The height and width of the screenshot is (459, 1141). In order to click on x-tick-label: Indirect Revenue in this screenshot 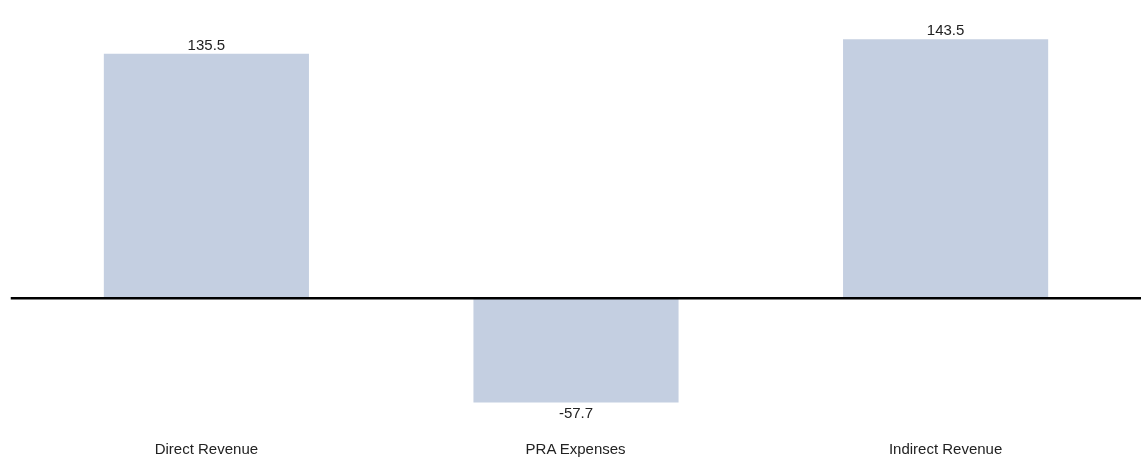, I will do `click(945, 448)`.